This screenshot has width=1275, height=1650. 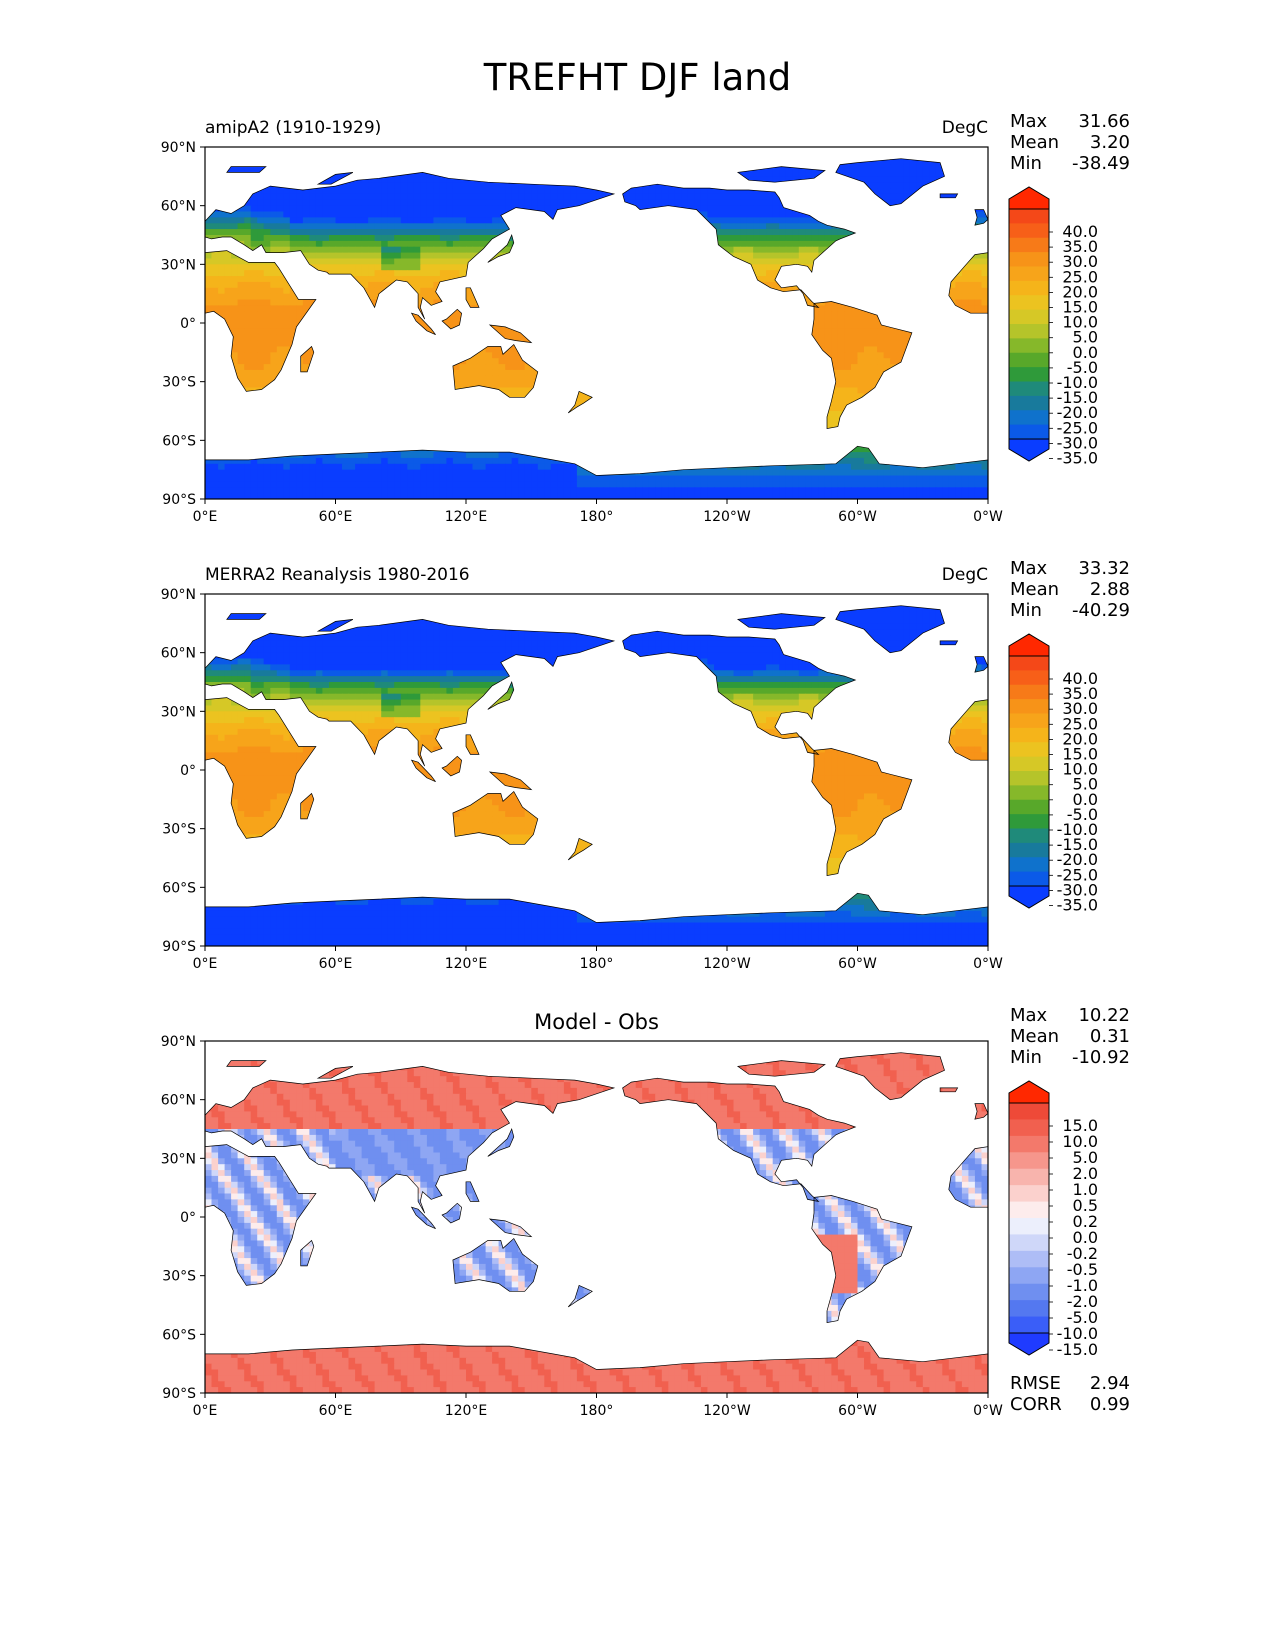 What do you see at coordinates (1029, 1344) in the screenshot?
I see `colorbar-extend-min` at bounding box center [1029, 1344].